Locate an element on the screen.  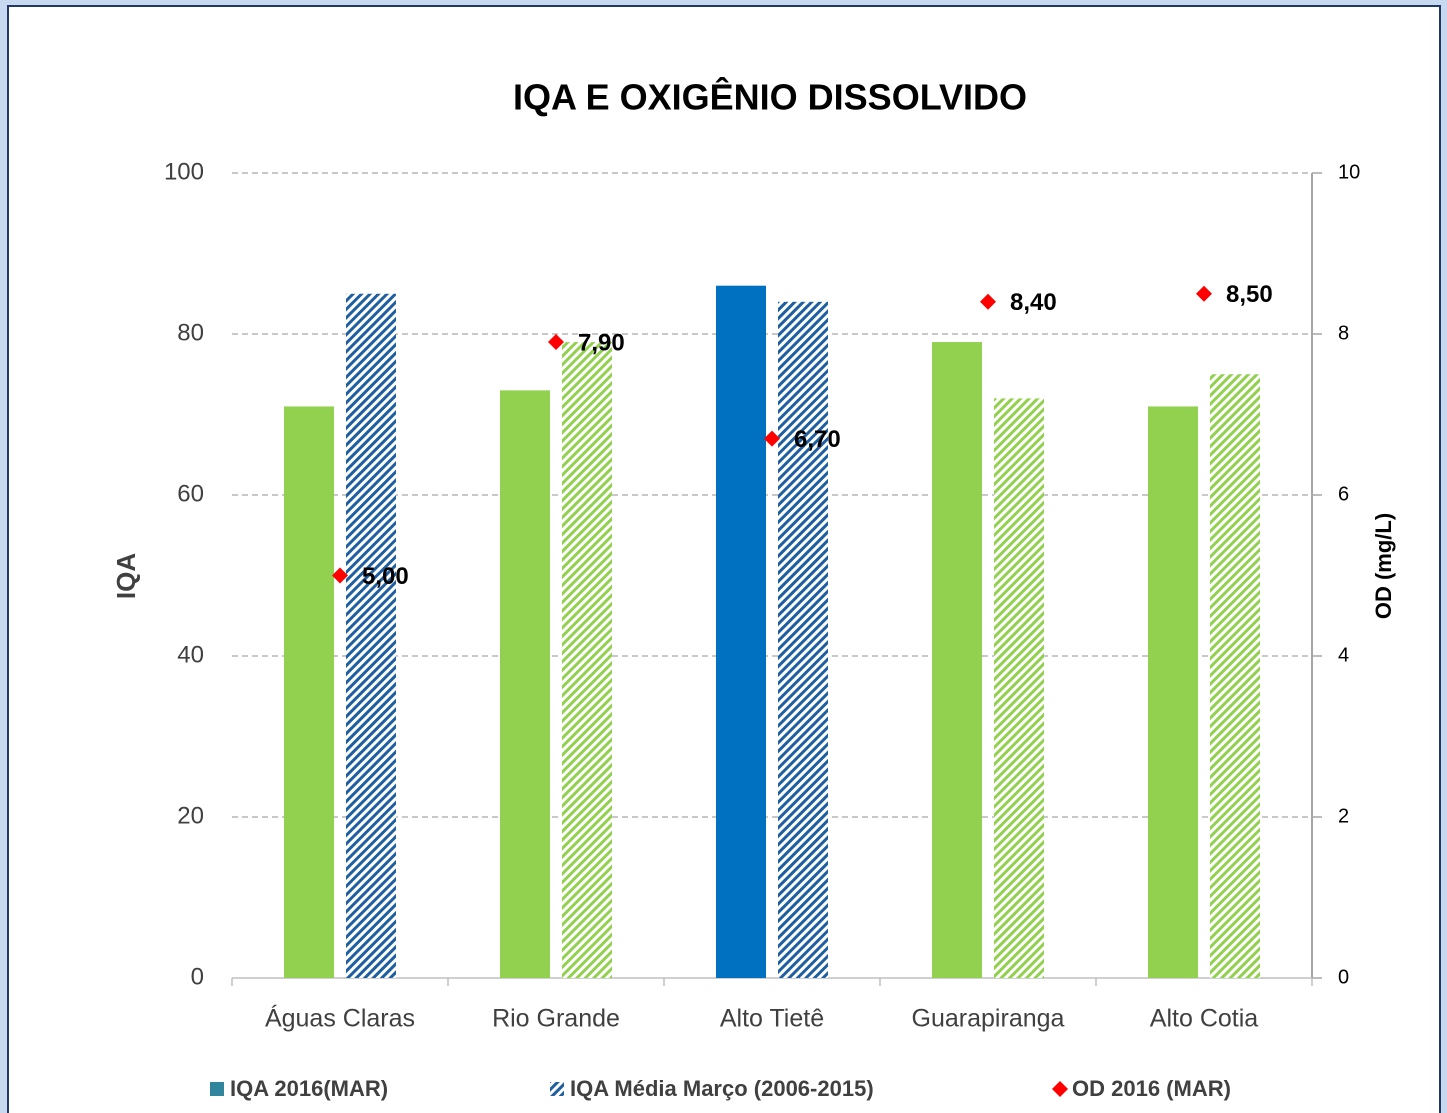
y2-tick-label: 2 is located at coordinates (1343, 816).